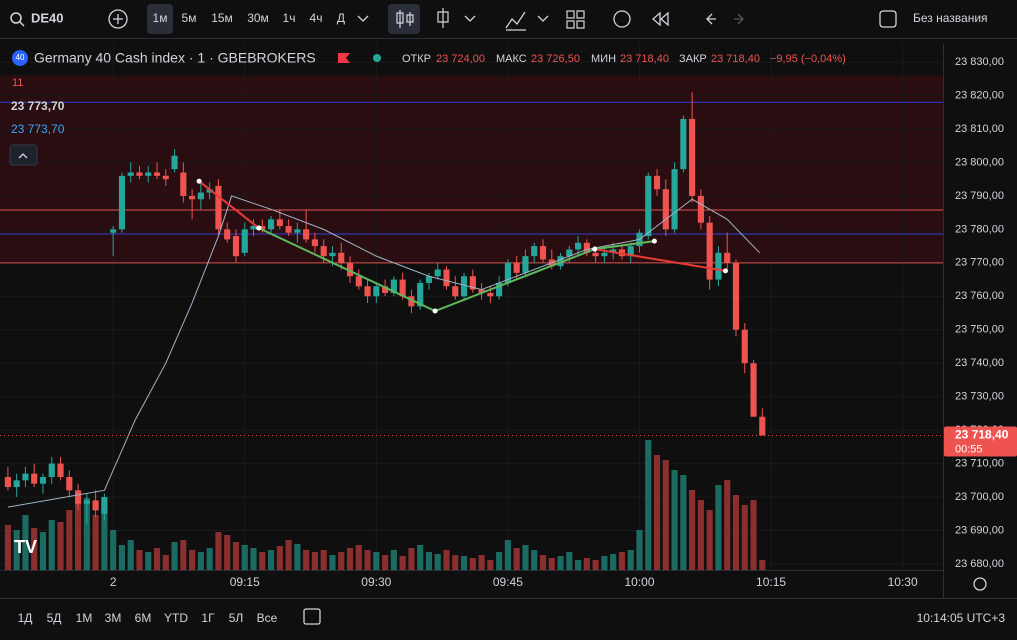 The width and height of the screenshot is (1017, 640). Describe the element at coordinates (54, 618) in the screenshot. I see `range-button: 5Д` at that location.